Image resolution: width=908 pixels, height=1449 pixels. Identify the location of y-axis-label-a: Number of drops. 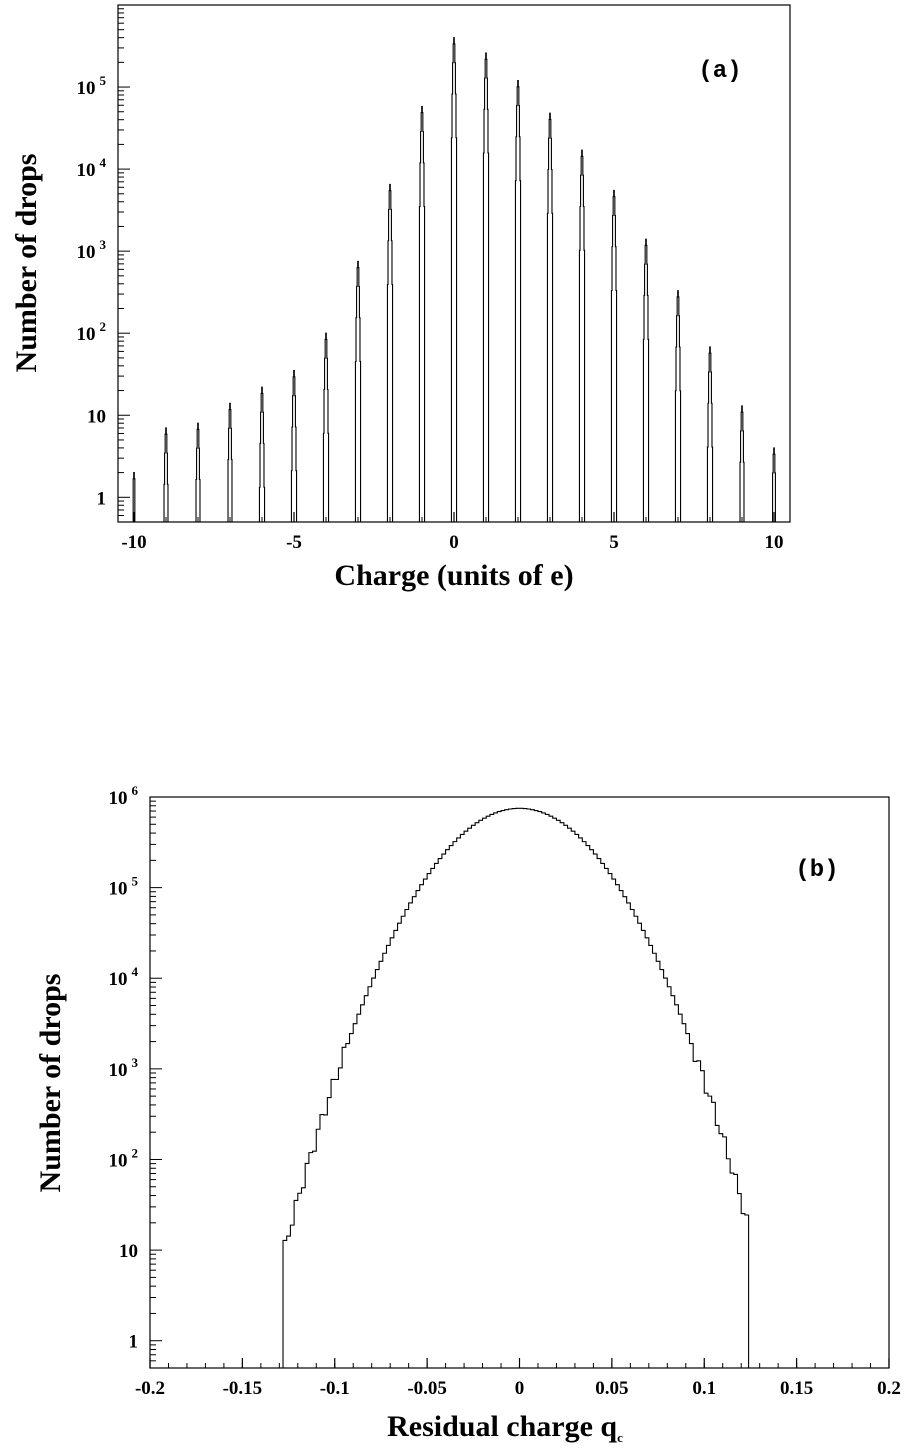
(26, 263).